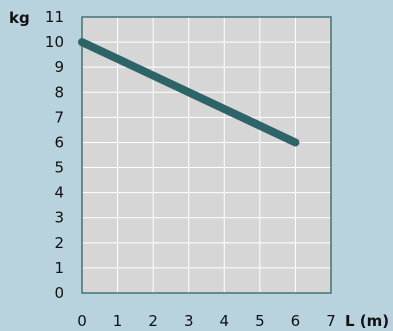 This screenshot has width=393, height=331. I want to click on y-tick-labels: 0 1 2 3 4 5 6 7 8 9 10 11, so click(54, 155).